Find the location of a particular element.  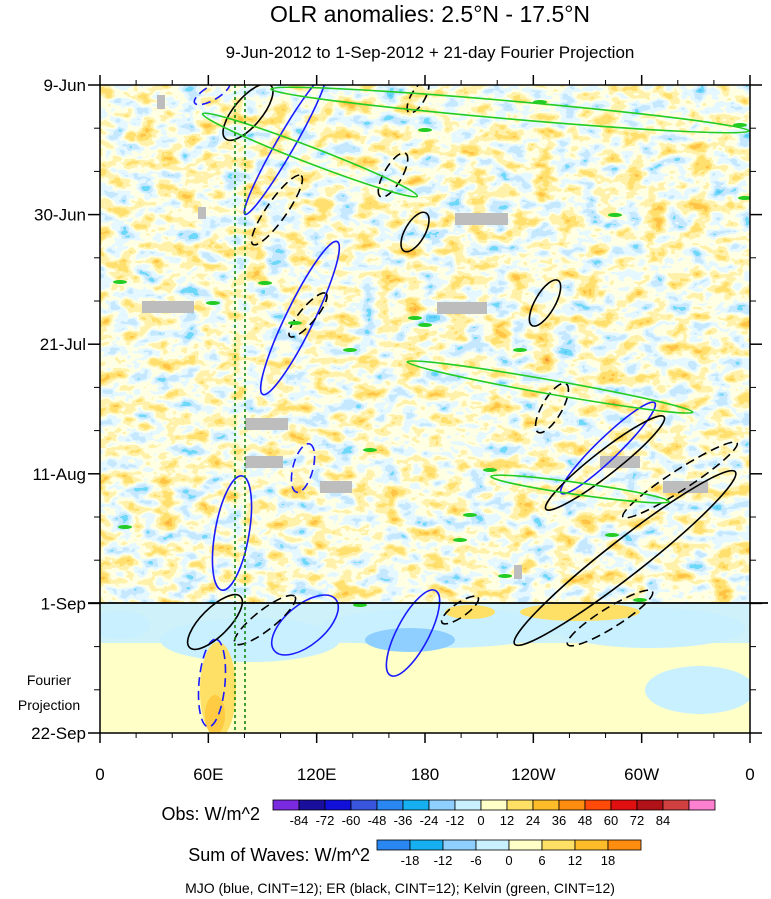

y-tick-label: 22-Sep is located at coordinates (58, 733).